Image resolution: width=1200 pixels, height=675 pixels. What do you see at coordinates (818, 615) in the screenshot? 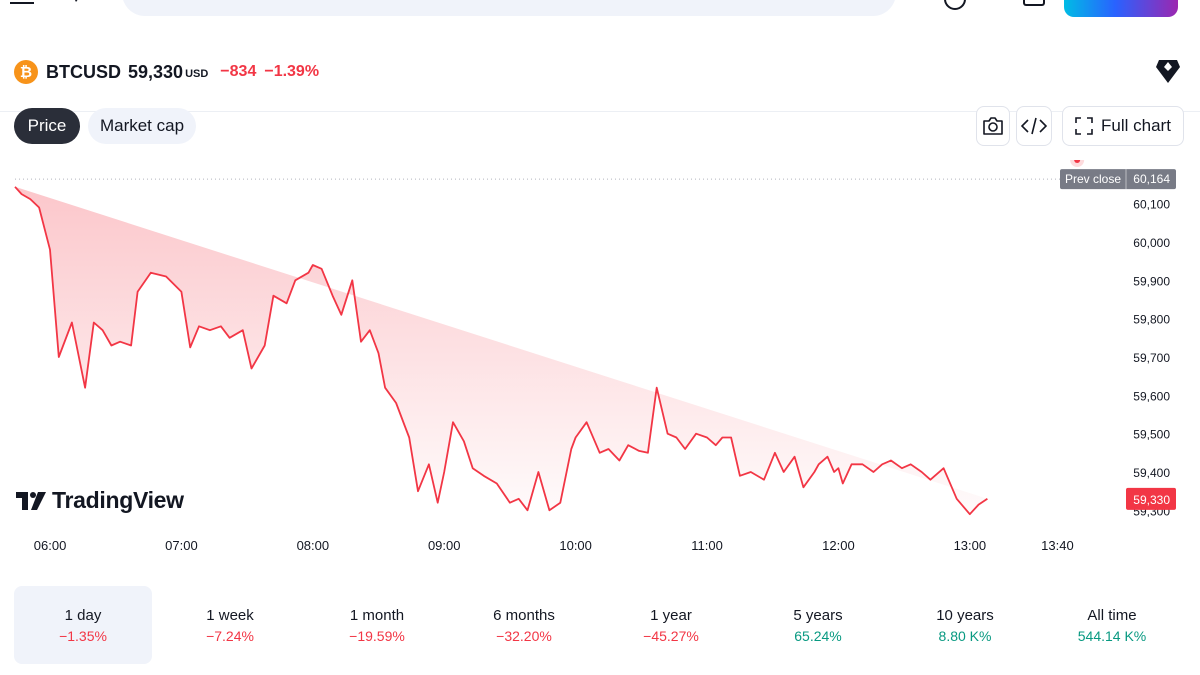
I see `period-label: 5 years` at bounding box center [818, 615].